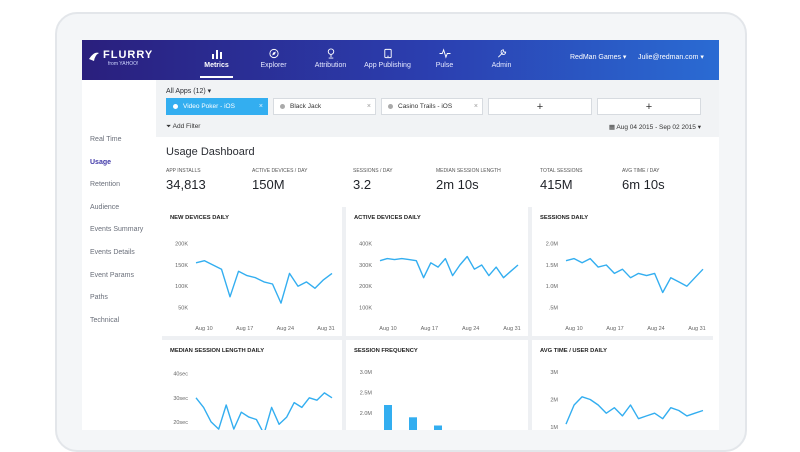 Image resolution: width=800 pixels, height=452 pixels. Describe the element at coordinates (627, 400) in the screenshot. I see `chart-svg: 3M 2M 1M` at that location.